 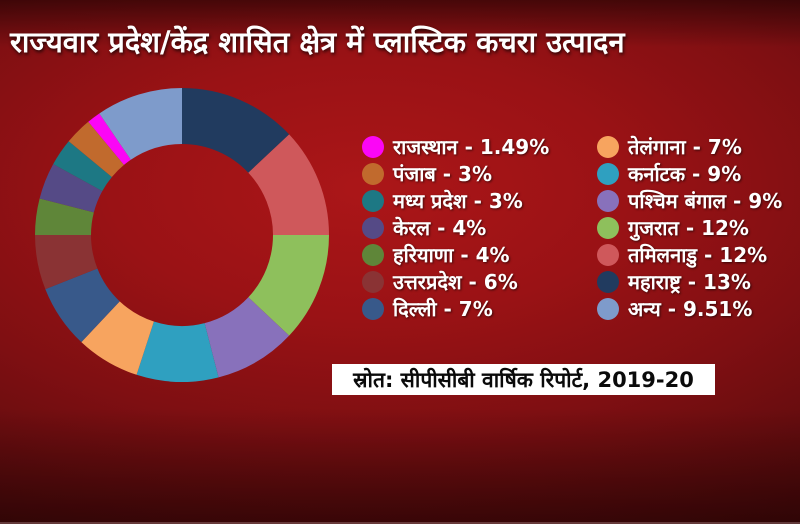 I want to click on legend-item: तमिलनाडु - 12%, so click(x=689, y=254).